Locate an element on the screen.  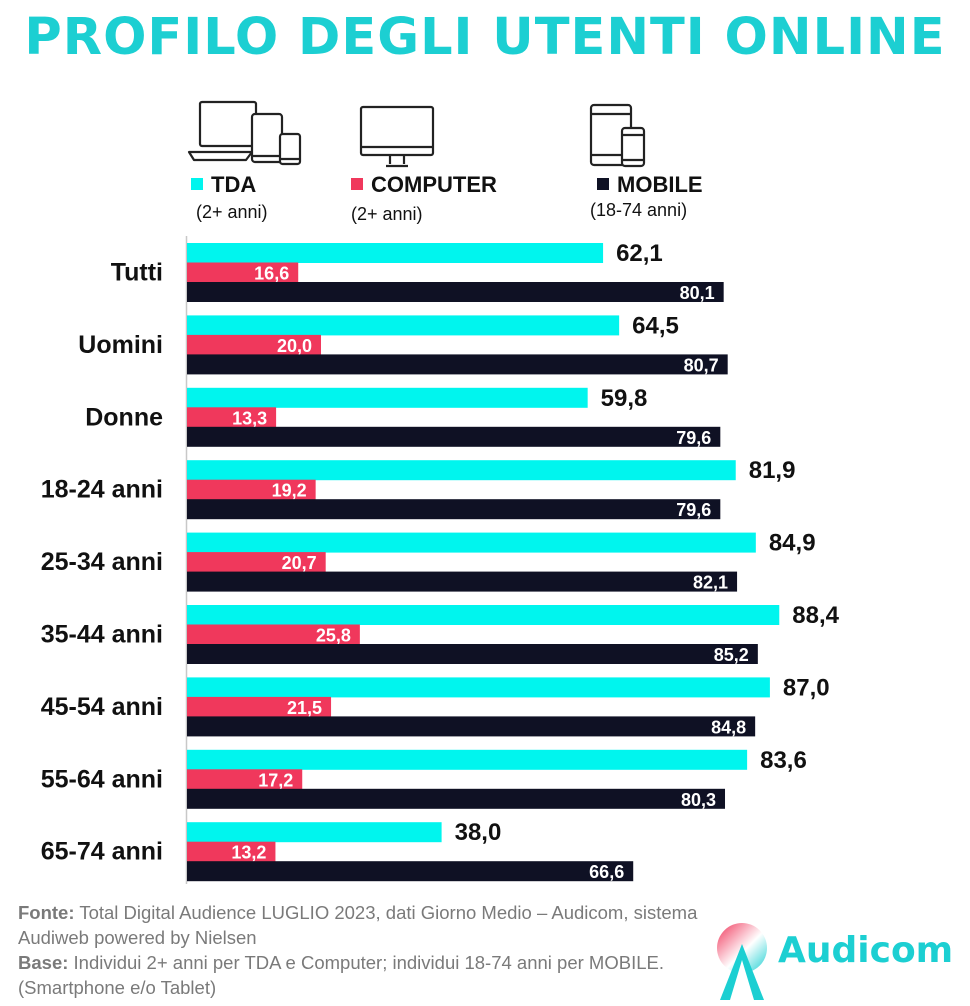
data-label-tda: 62,1 is located at coordinates (639, 253).